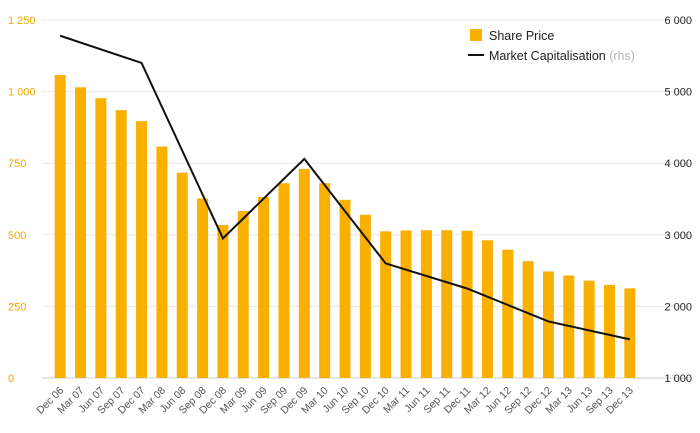 The height and width of the screenshot is (433, 700). What do you see at coordinates (551, 46) in the screenshot?
I see `legend: Share Price Market Capitalisation (rhs)` at bounding box center [551, 46].